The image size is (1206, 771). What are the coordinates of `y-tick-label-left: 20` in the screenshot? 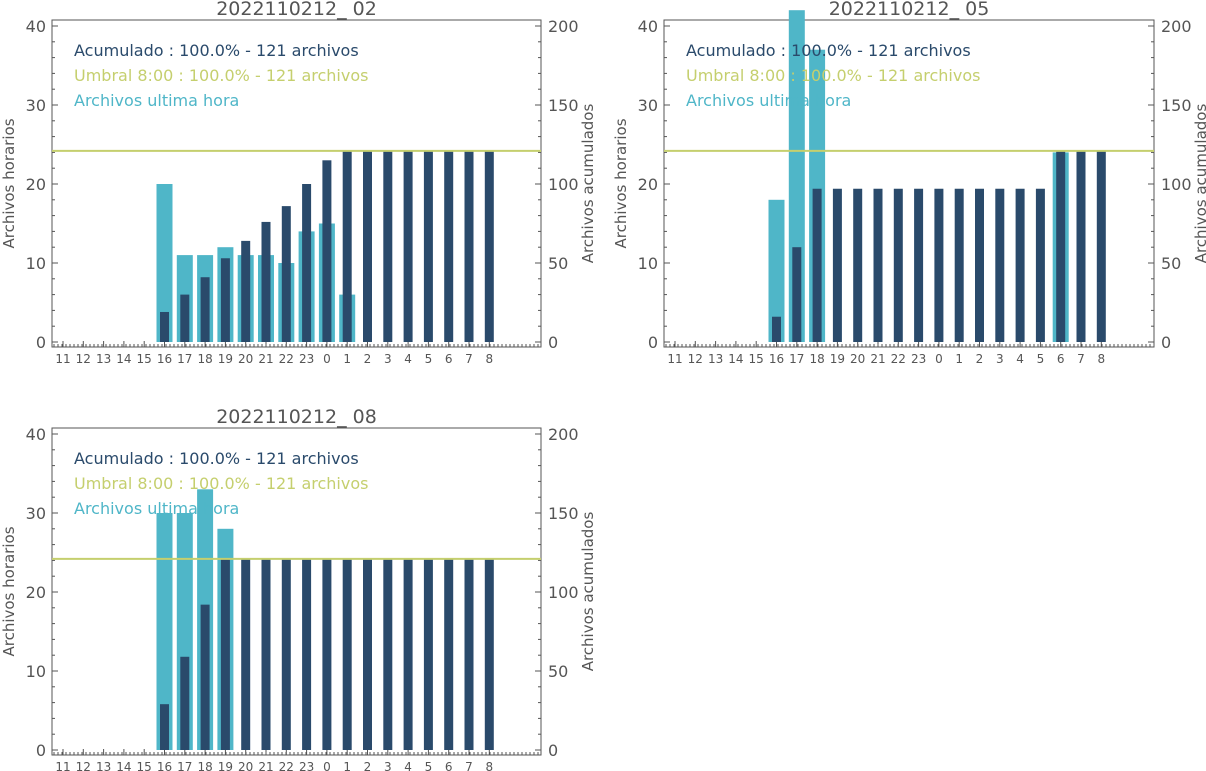 It's located at (36, 184).